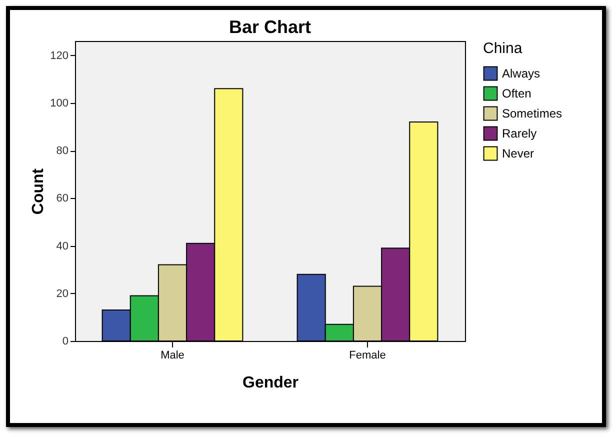 The height and width of the screenshot is (437, 616). I want to click on x-tick-label: Male, so click(172, 356).